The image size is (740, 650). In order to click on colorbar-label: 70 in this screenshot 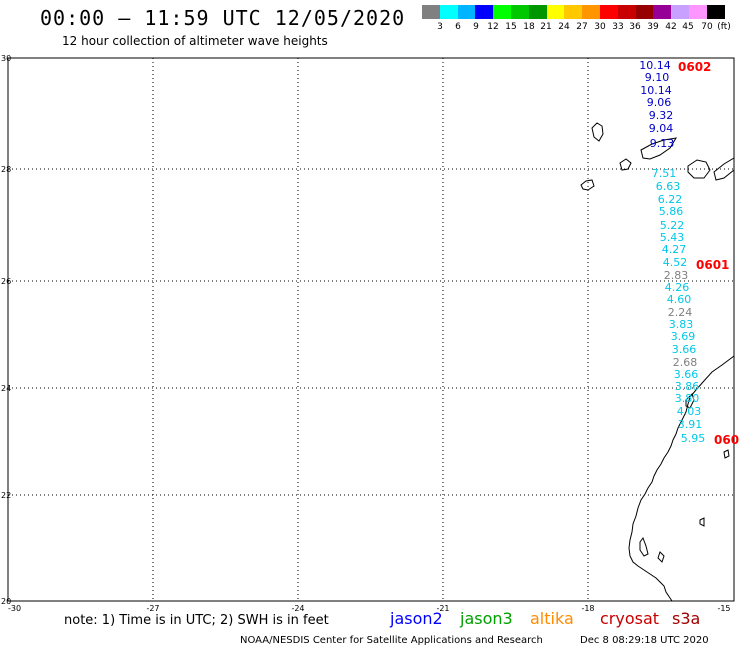, I will do `click(707, 27)`.